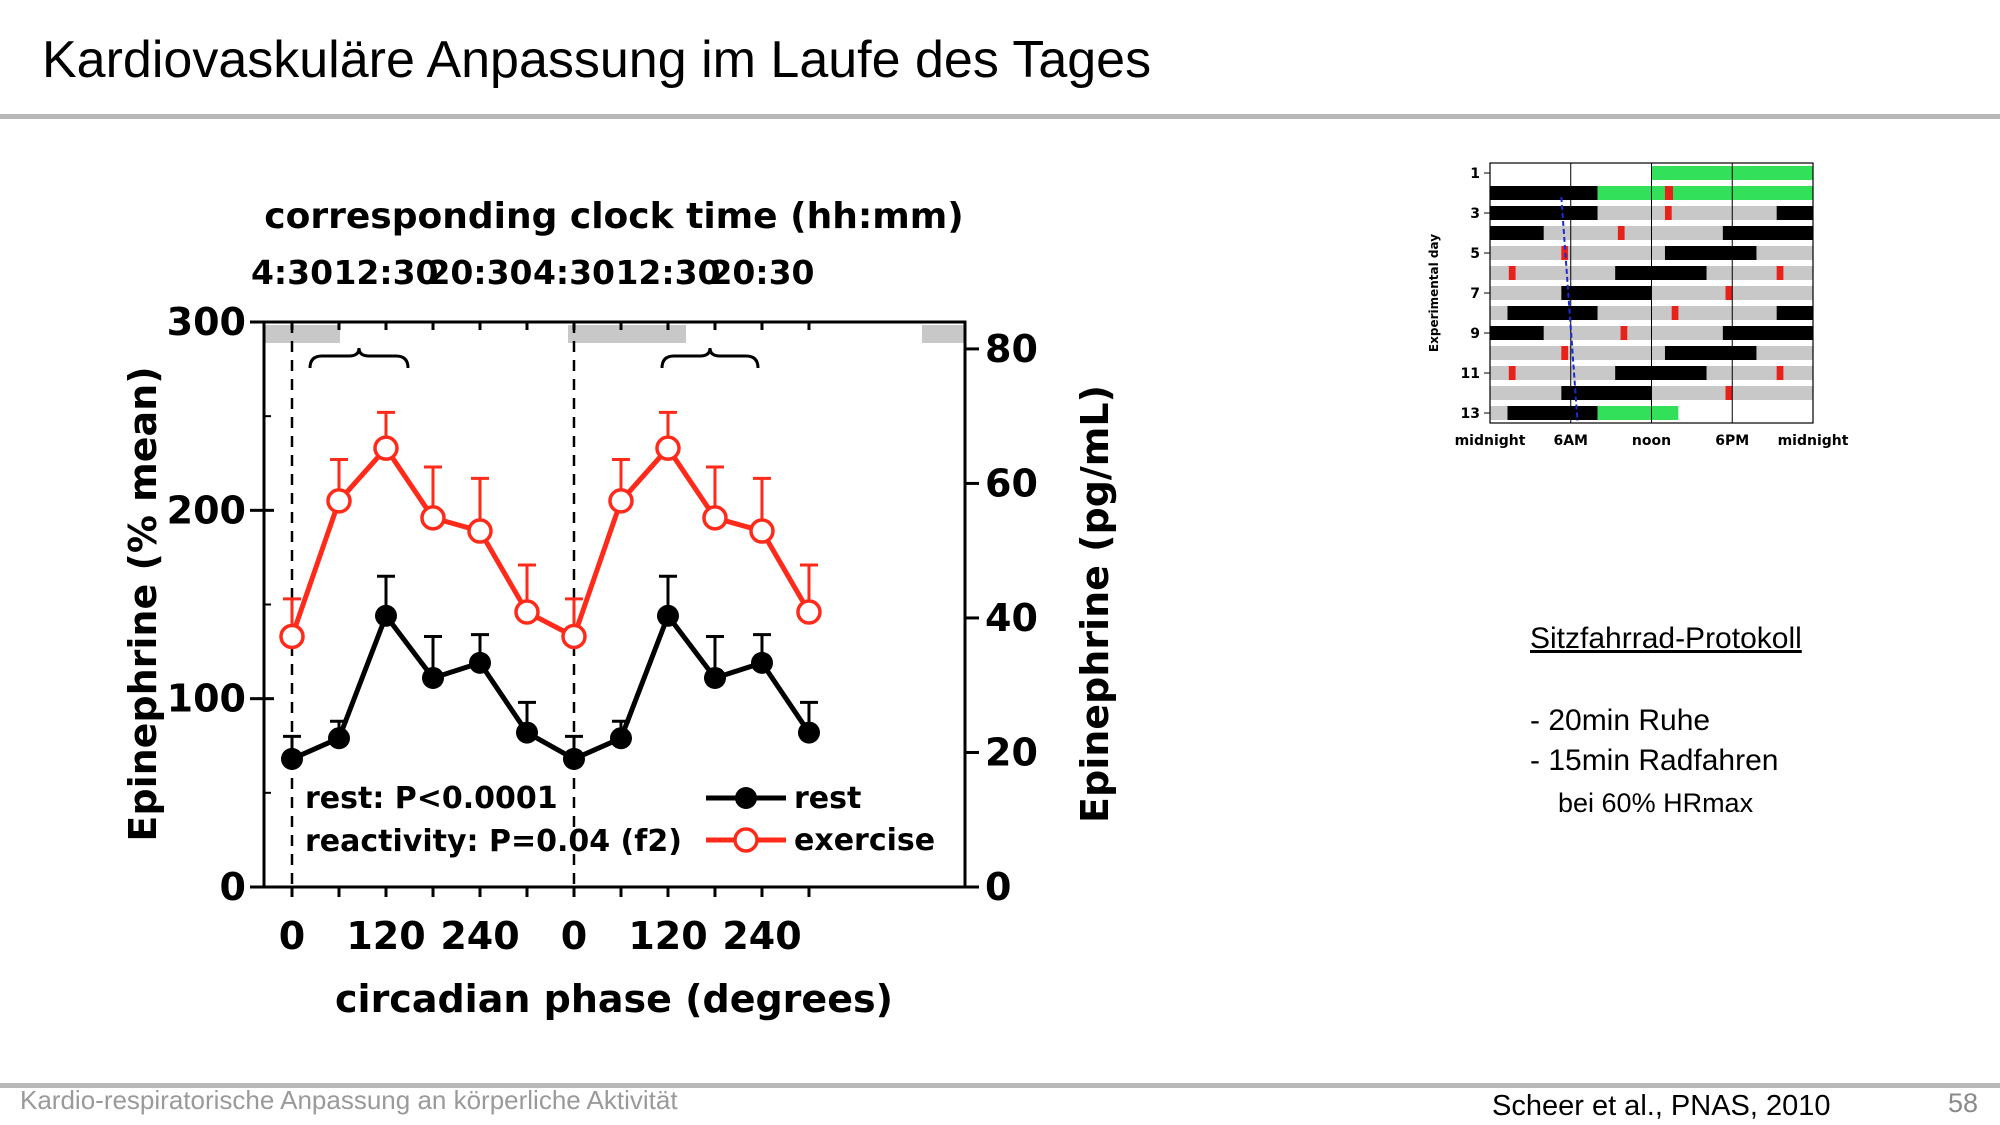  I want to click on raster-y-tick-label: 9, so click(1475, 334).